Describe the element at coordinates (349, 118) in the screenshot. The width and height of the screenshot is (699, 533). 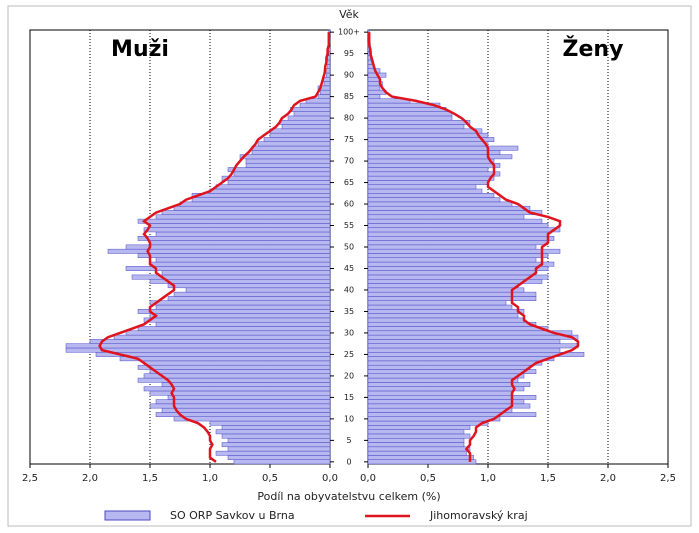
I see `y-tick-label: 80` at that location.